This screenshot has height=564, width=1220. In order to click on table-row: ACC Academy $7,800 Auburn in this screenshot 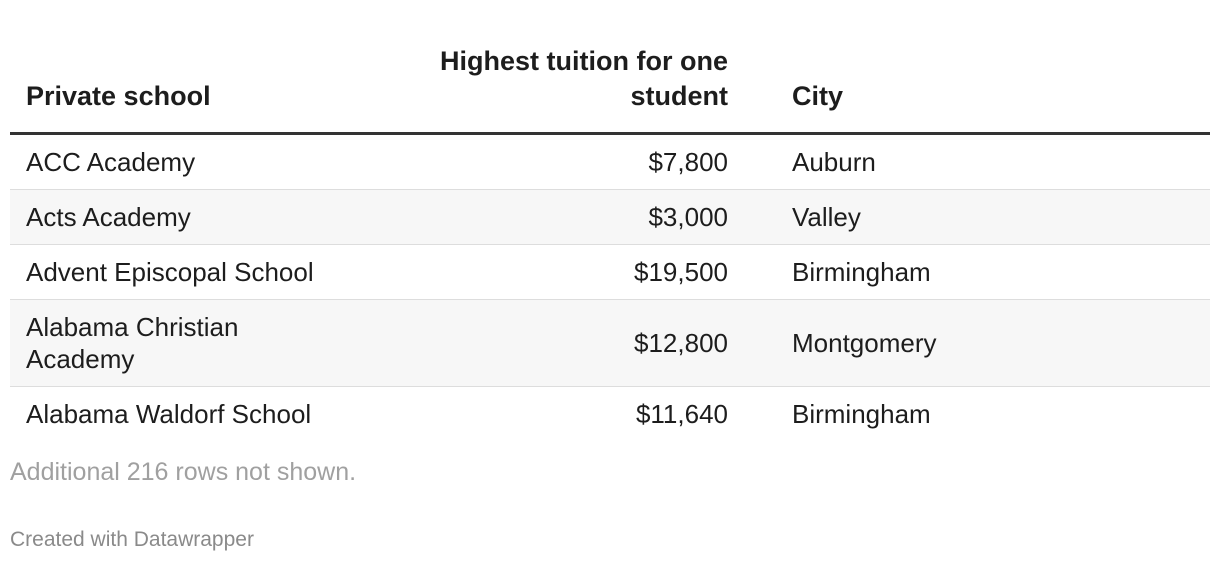, I will do `click(610, 161)`.